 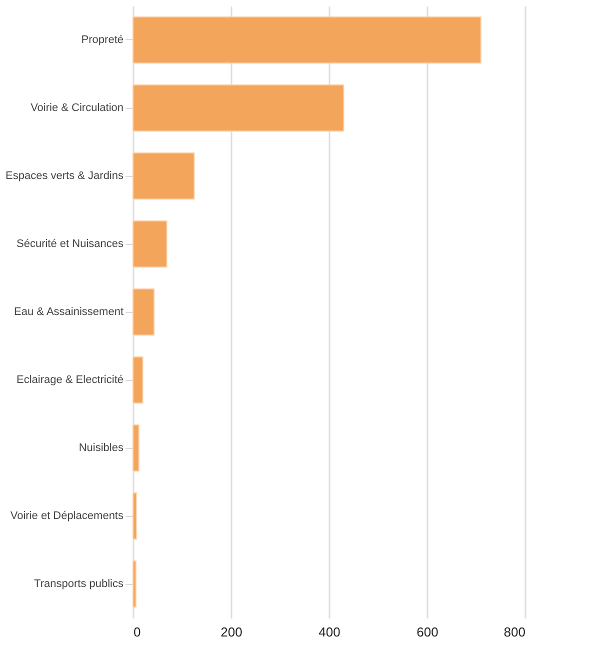 What do you see at coordinates (231, 632) in the screenshot?
I see `x-tick-label: 200` at bounding box center [231, 632].